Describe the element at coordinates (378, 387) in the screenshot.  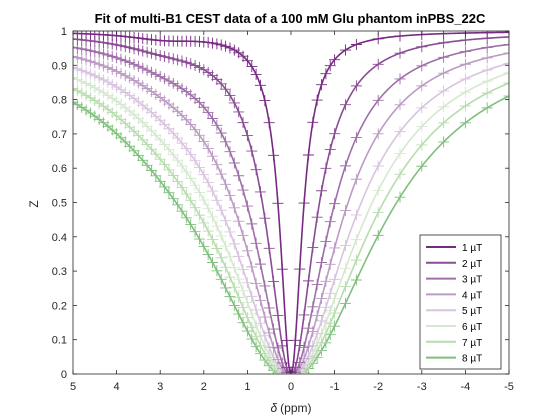
I see `x-tick-label-7: -2` at that location.